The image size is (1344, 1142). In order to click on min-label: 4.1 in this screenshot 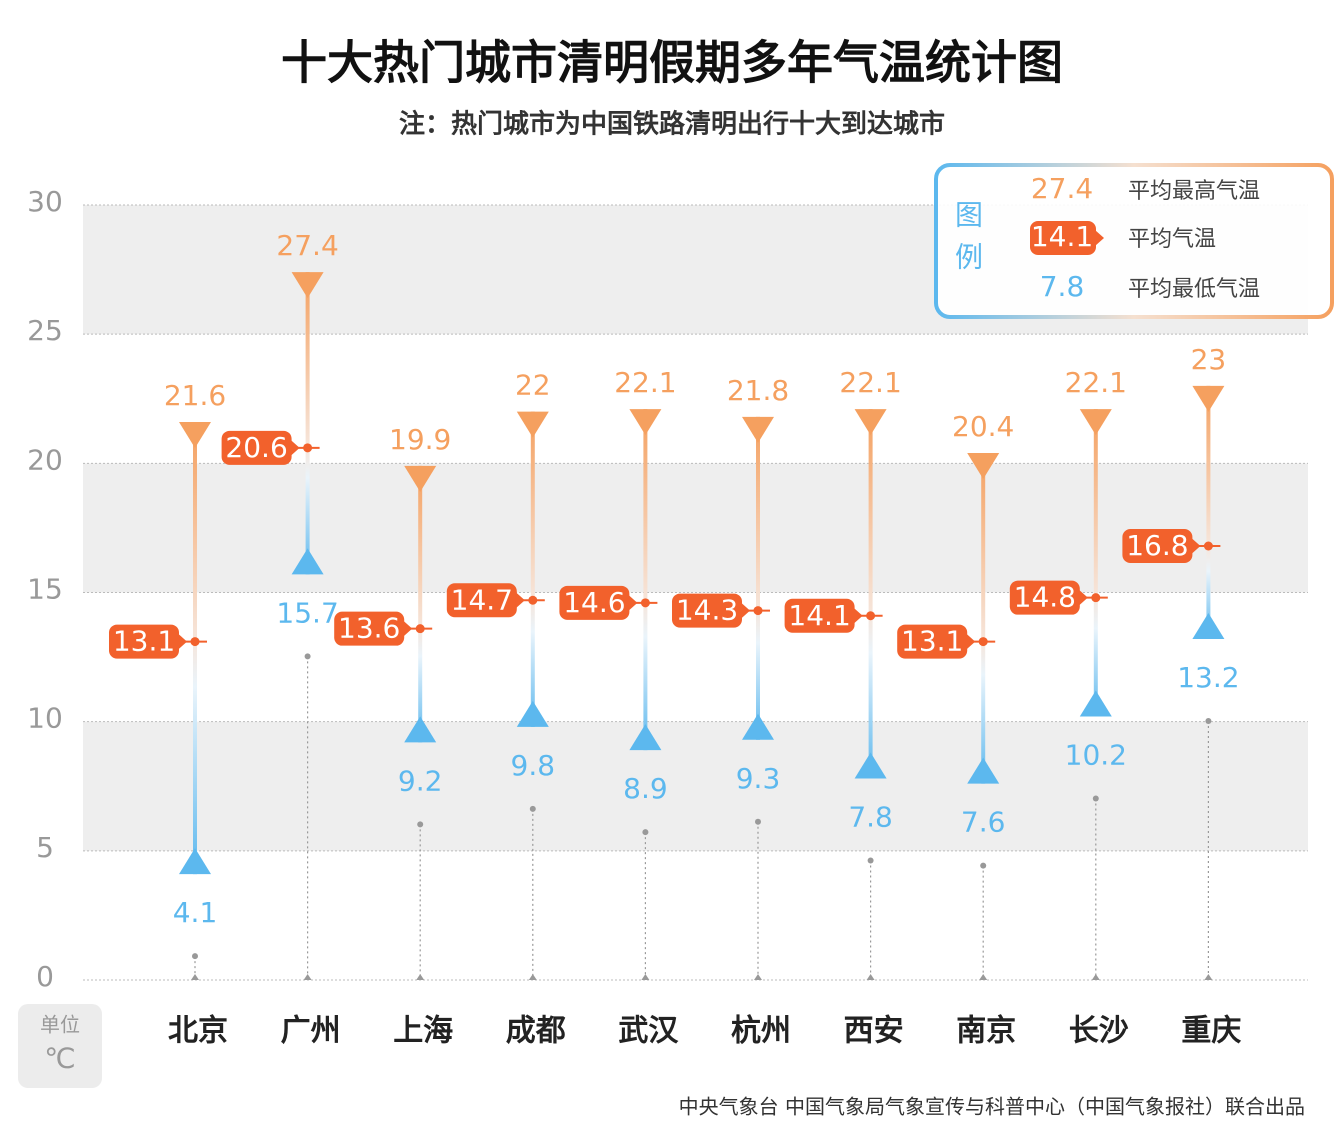, I will do `click(195, 912)`.